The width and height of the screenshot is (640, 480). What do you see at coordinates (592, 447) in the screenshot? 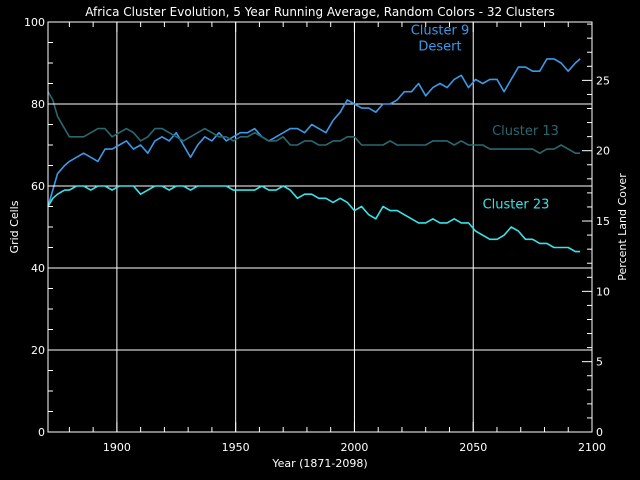
I see `x-tick-label: 2100` at bounding box center [592, 447].